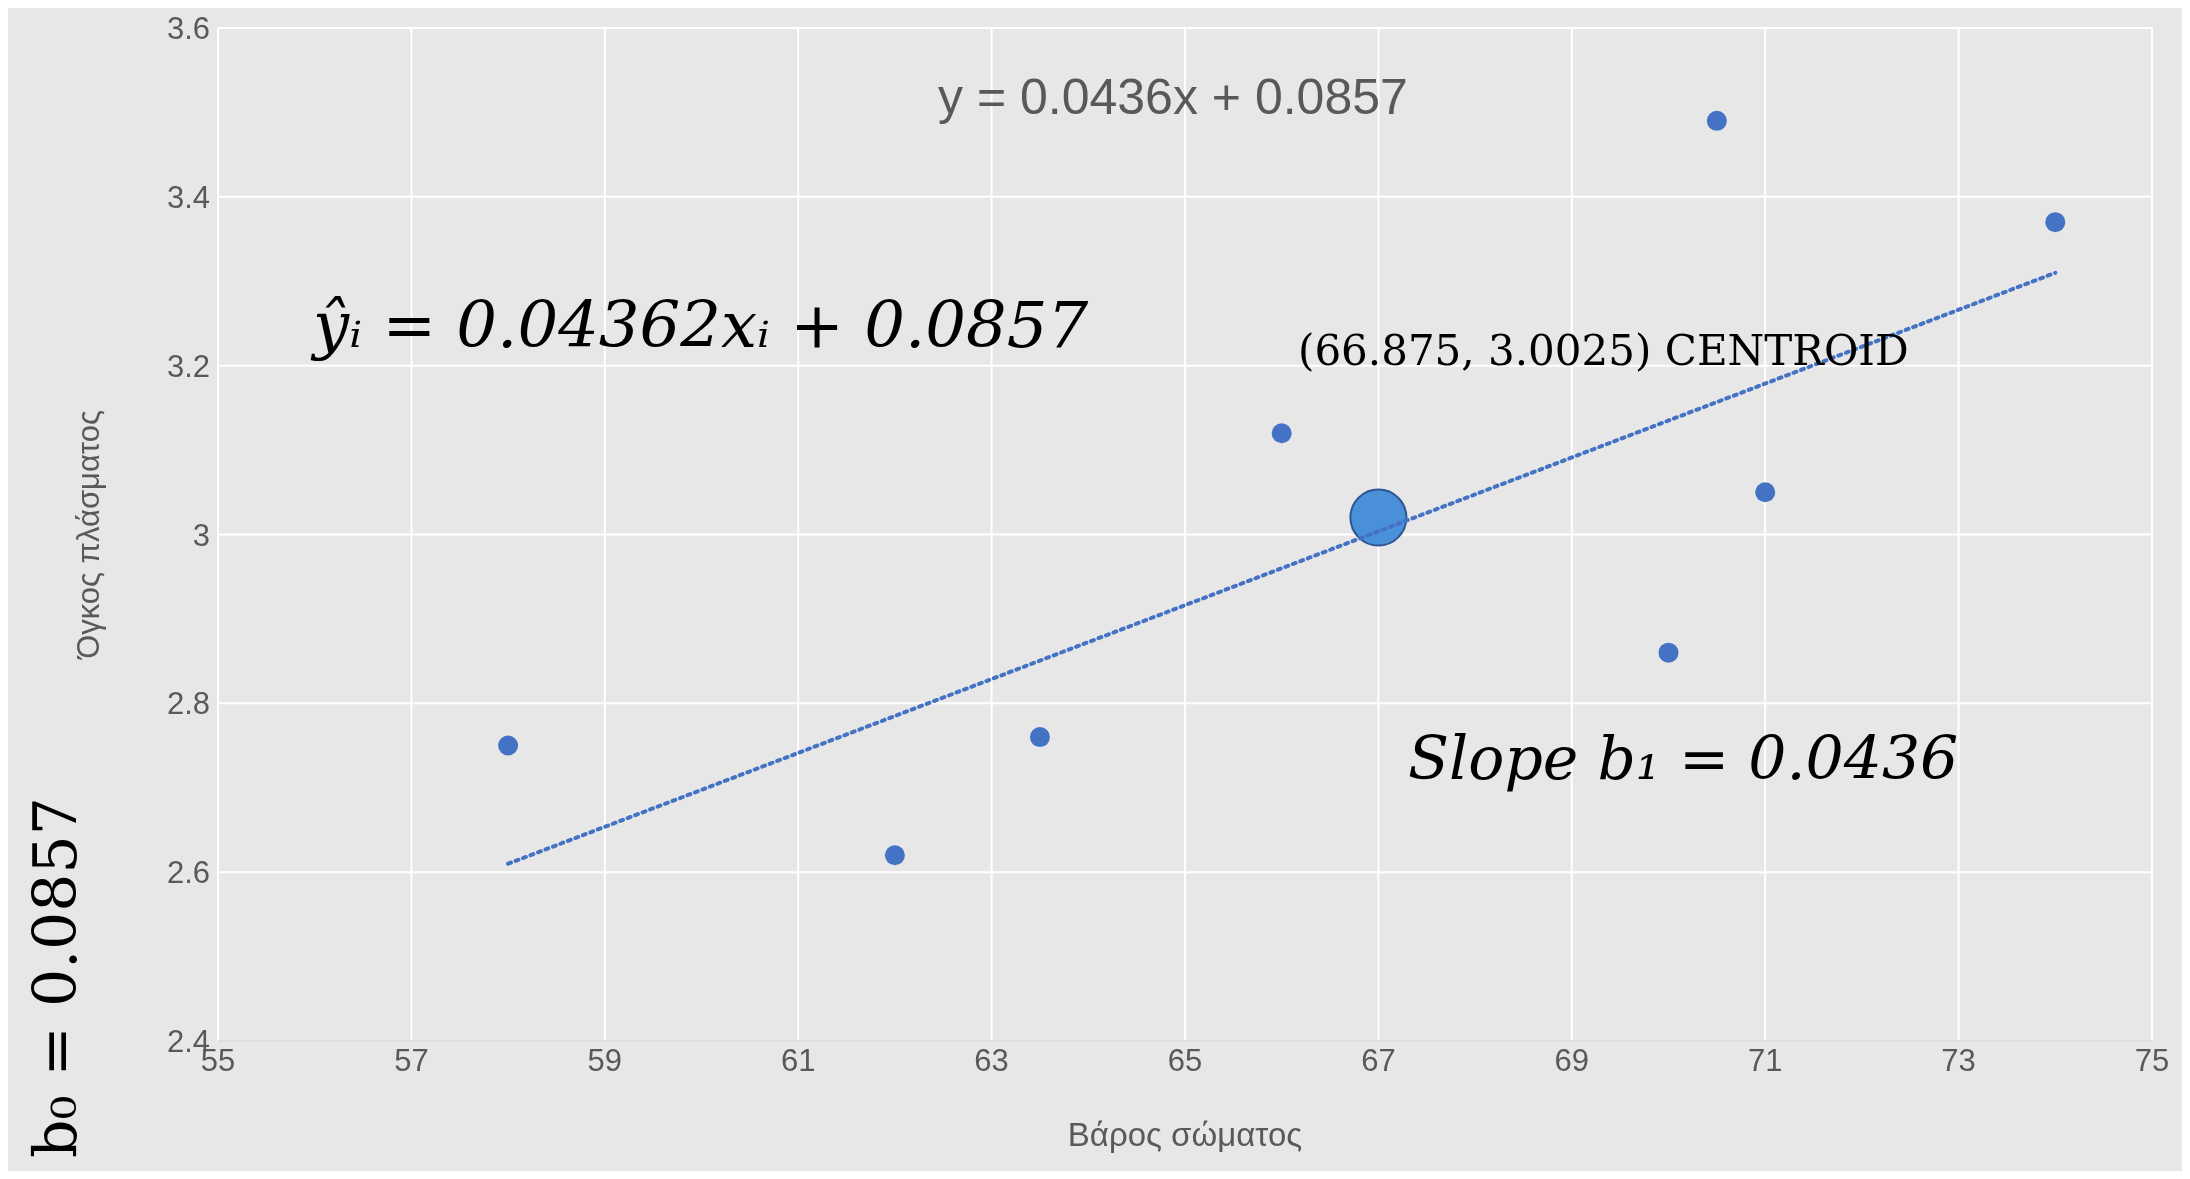  What do you see at coordinates (188, 704) in the screenshot?
I see `y-tick-label: 2.8` at bounding box center [188, 704].